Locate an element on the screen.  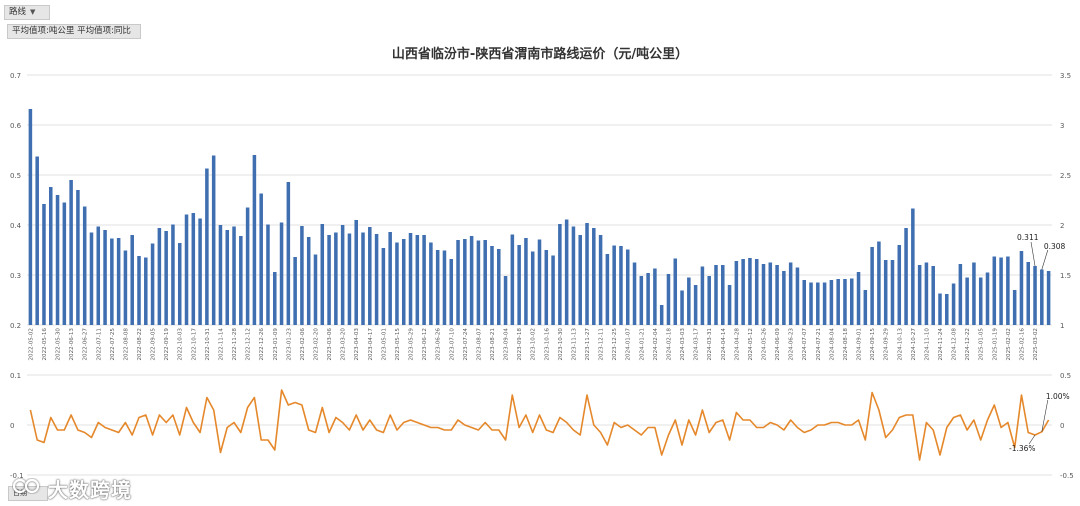
y2-tick-label: 3 is located at coordinates (1062, 126).